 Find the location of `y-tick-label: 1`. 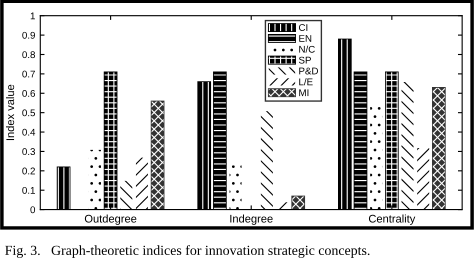

y-tick-label: 1 is located at coordinates (32, 16).